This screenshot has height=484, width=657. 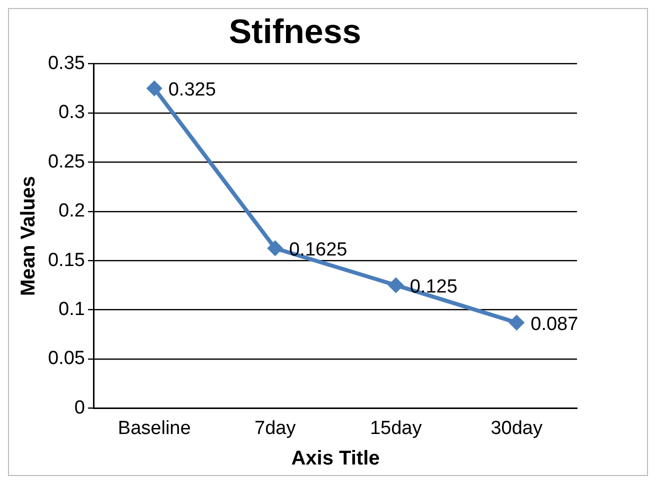 What do you see at coordinates (79, 407) in the screenshot?
I see `y-tick-label: 0` at bounding box center [79, 407].